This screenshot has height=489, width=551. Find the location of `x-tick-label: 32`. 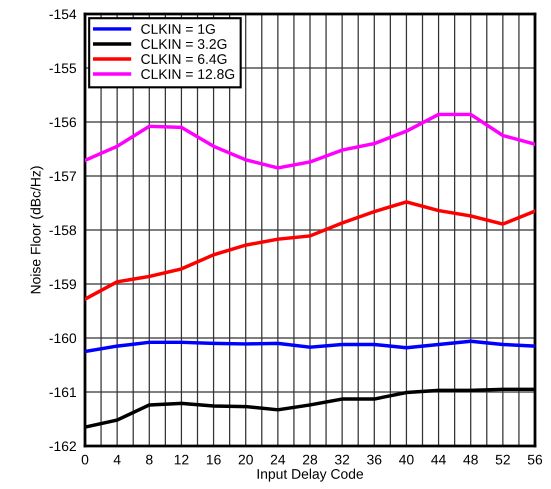

x-tick-label: 32 is located at coordinates (342, 459).